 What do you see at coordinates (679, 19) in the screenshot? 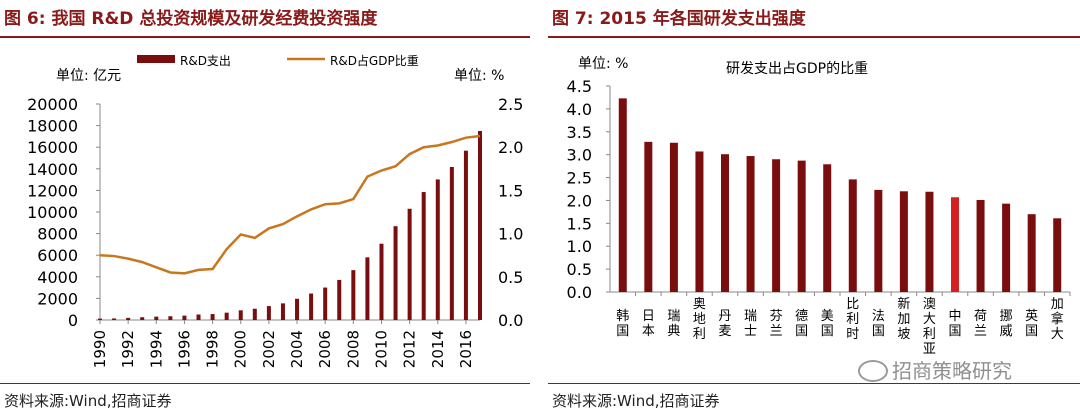
I see `right-chart-title: 图 7: 2015 年各国研发支出强度` at bounding box center [679, 19].